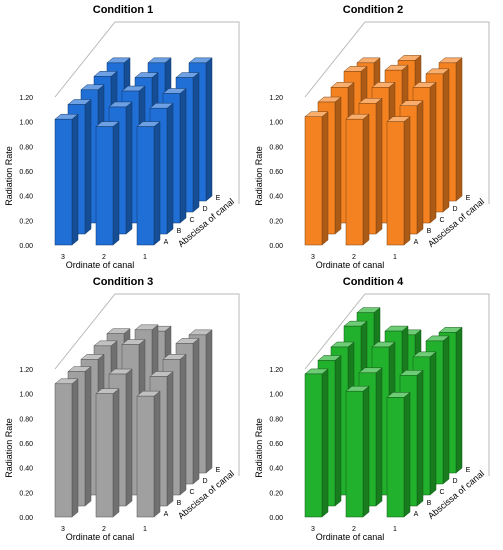  Describe the element at coordinates (373, 10) in the screenshot. I see `chart-title: Condition 2` at that location.